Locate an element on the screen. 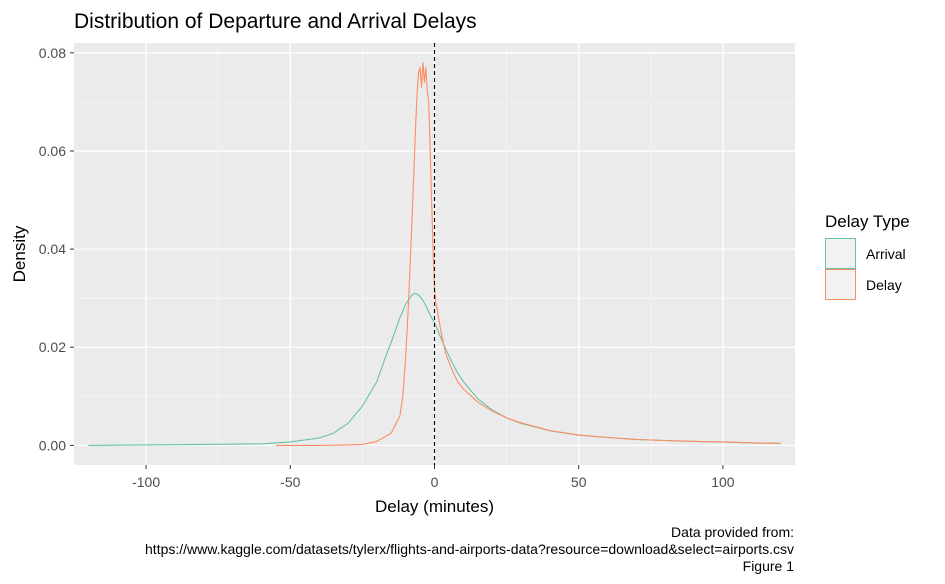 The height and width of the screenshot is (584, 945). legend-label-delay: Delay is located at coordinates (884, 285).